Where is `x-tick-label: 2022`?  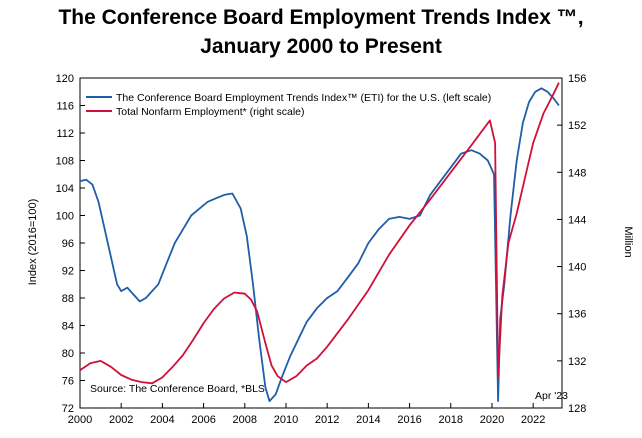
x-tick-label: 2022 is located at coordinates (533, 420).